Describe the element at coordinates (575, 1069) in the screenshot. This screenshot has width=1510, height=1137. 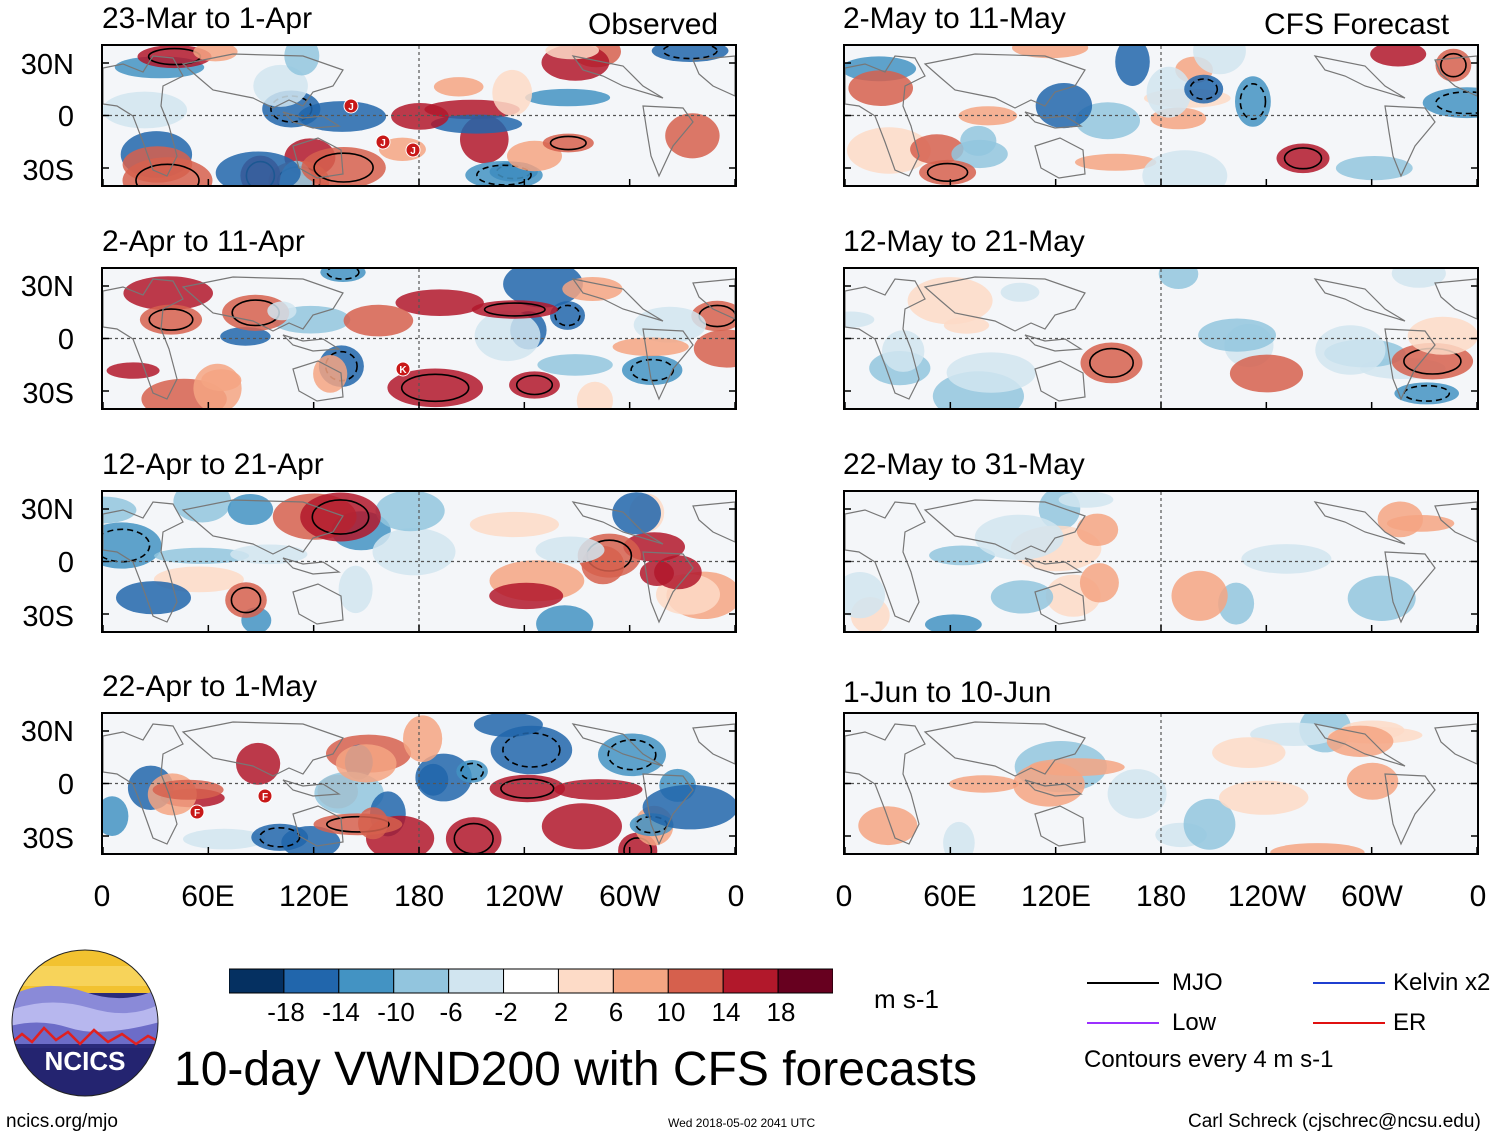
I see `chart-title: 10-day VWND200 with CFS forecasts` at that location.